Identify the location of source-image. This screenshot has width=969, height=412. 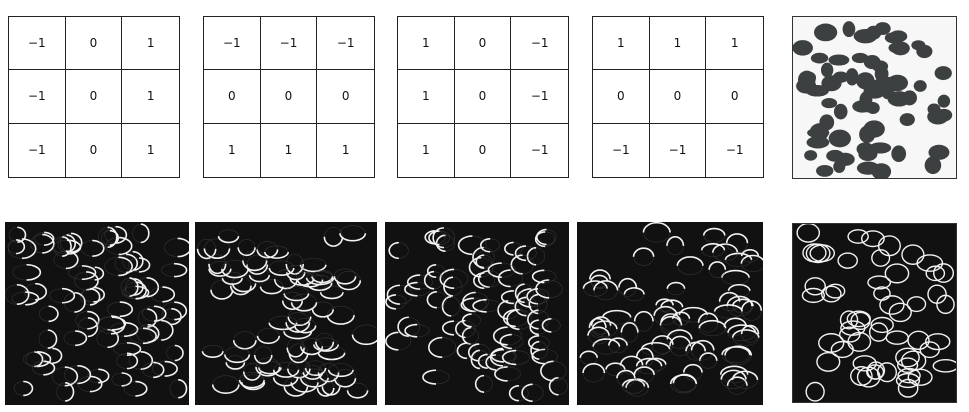
(874, 97).